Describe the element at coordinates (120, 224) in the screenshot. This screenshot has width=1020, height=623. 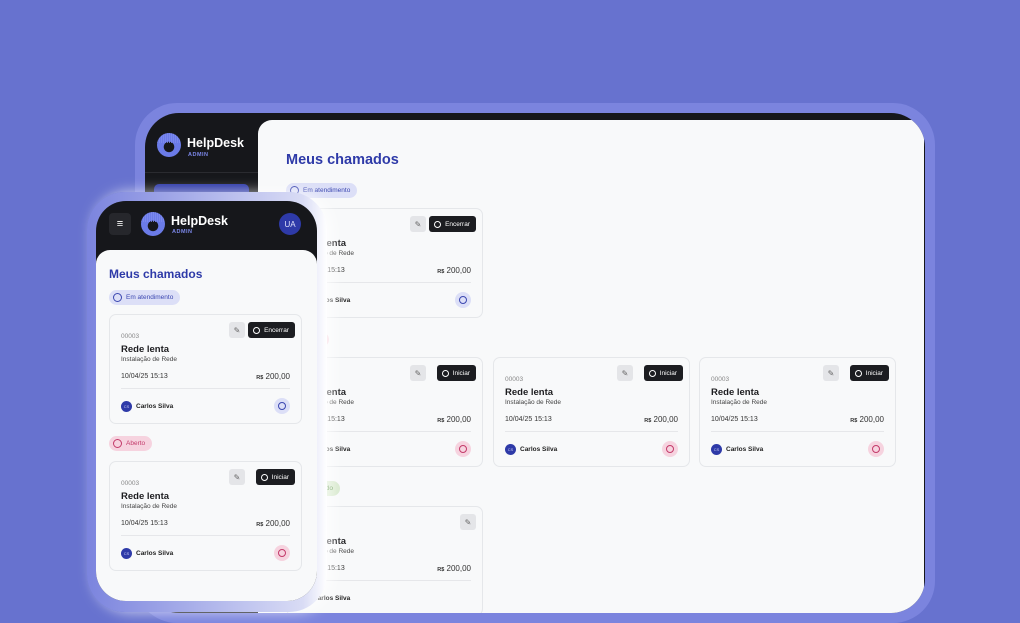
I see `menu-icon: ≡` at that location.